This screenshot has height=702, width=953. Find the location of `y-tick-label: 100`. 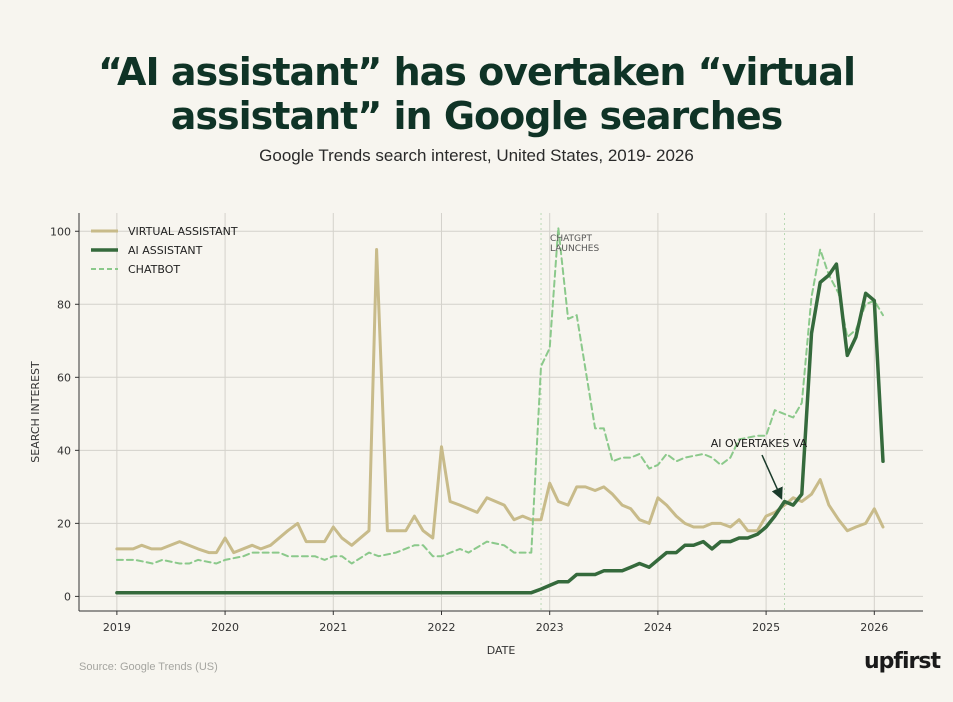

y-tick-label: 100 is located at coordinates (60, 231).